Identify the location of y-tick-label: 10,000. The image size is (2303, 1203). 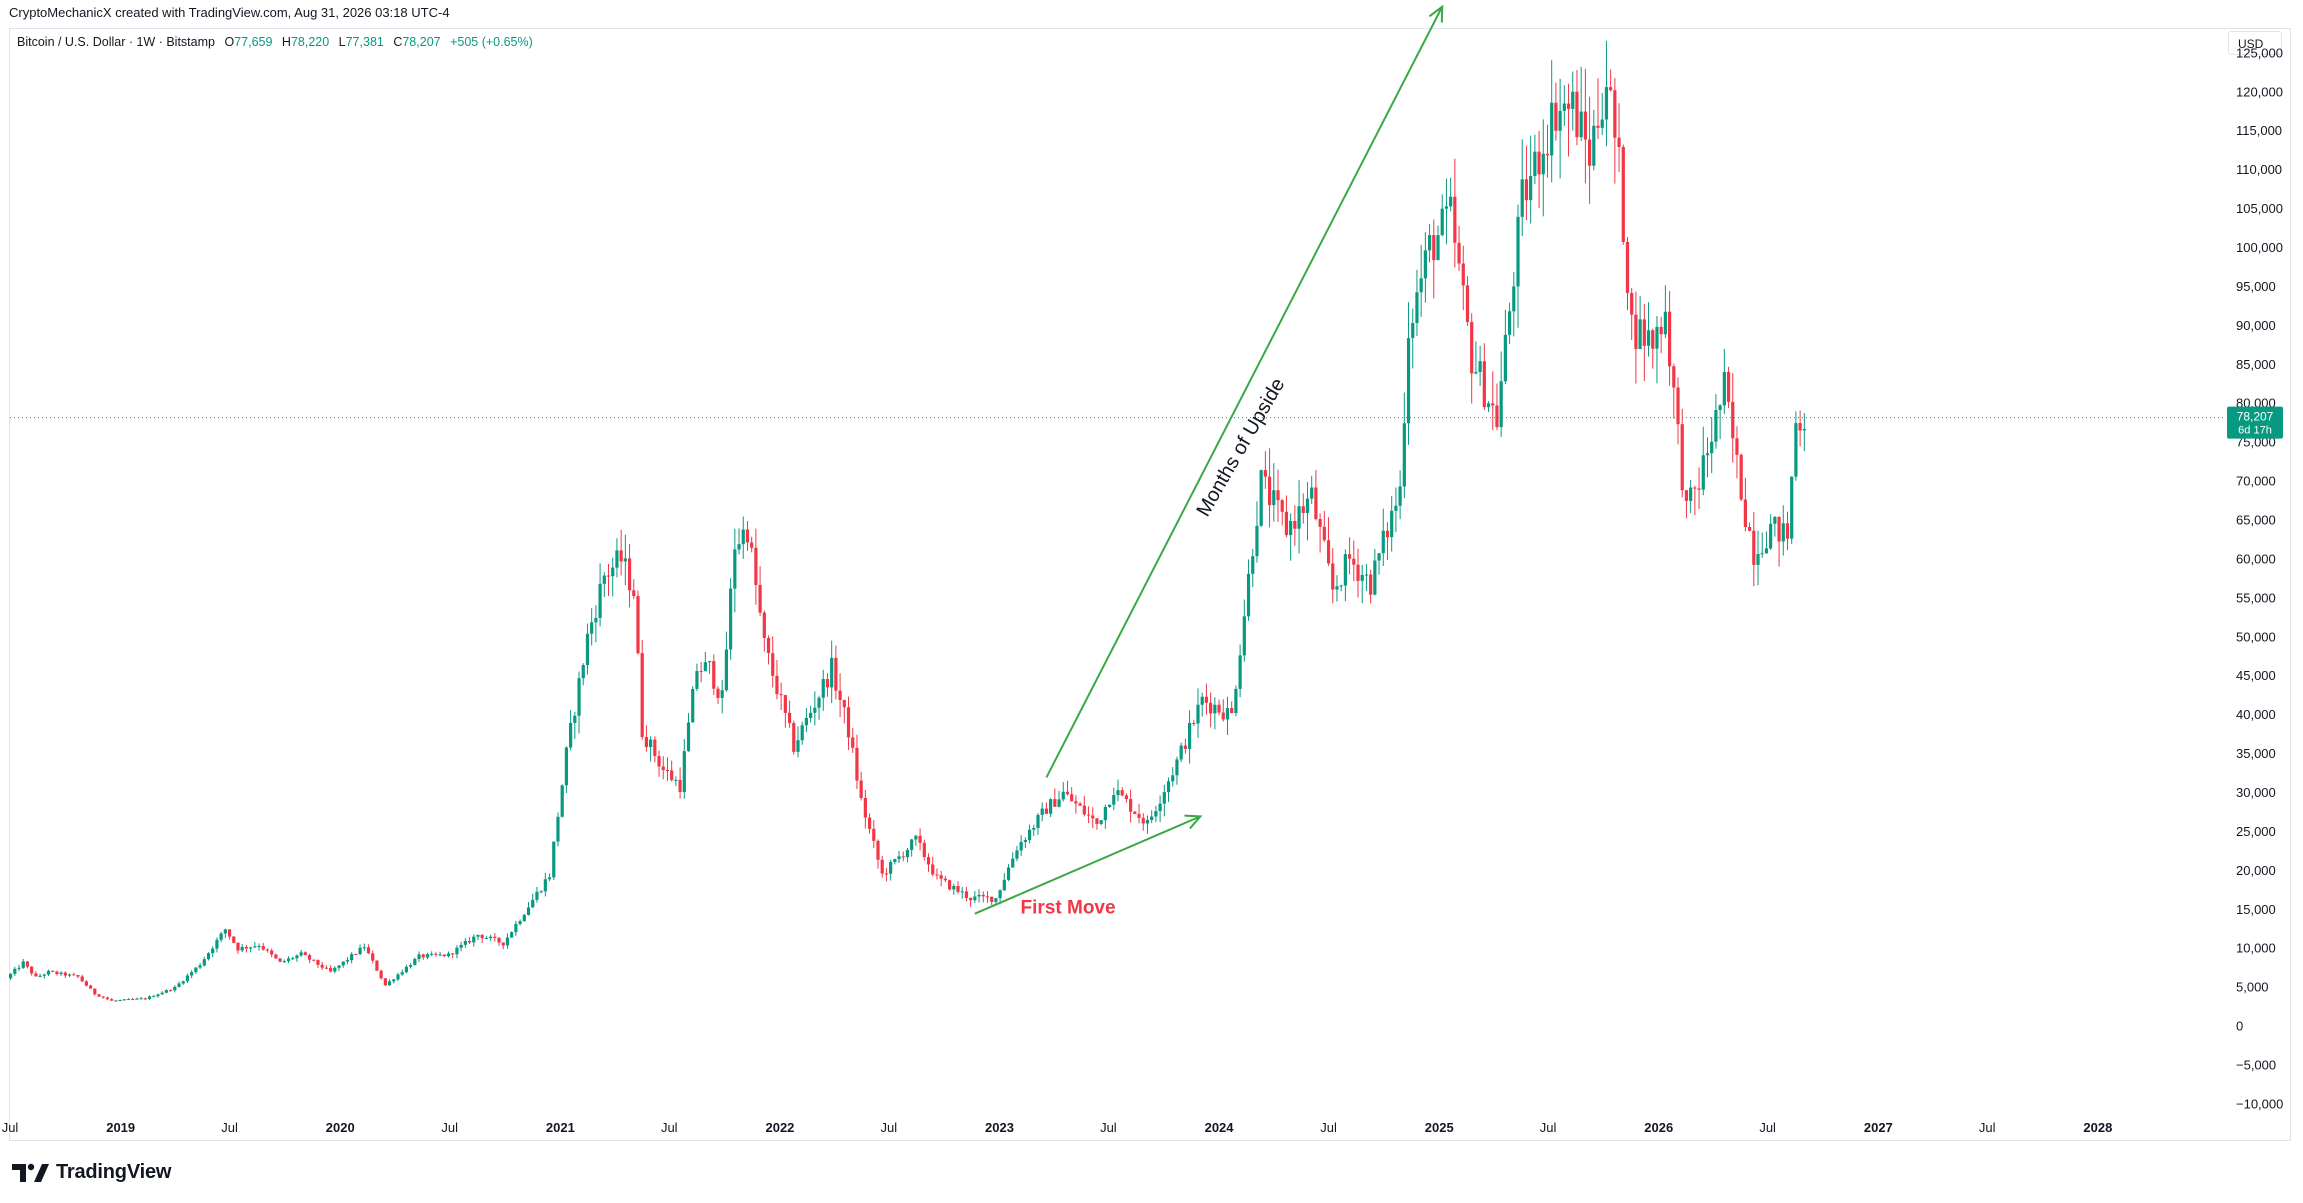
(2256, 948).